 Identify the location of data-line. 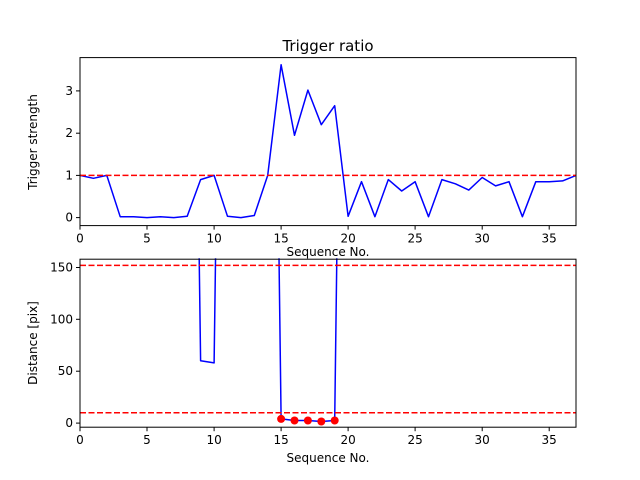
(268, 340).